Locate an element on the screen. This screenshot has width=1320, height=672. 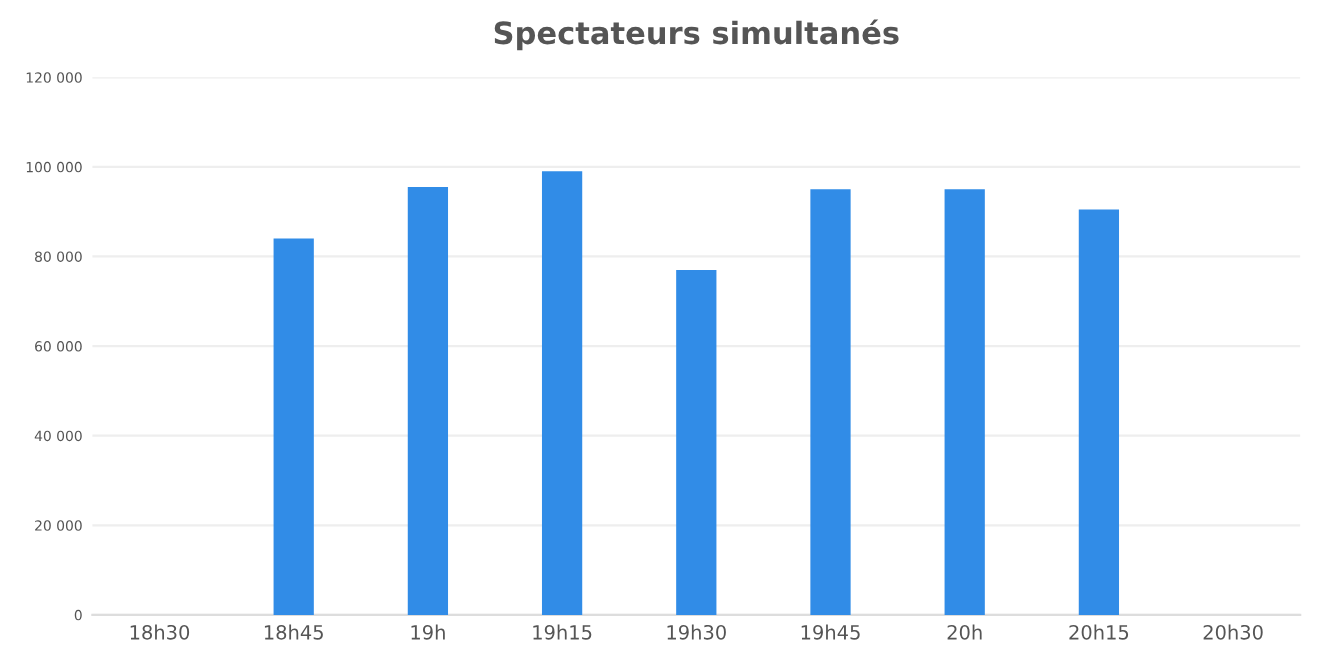
x-tick-label: 19h15 is located at coordinates (562, 632).